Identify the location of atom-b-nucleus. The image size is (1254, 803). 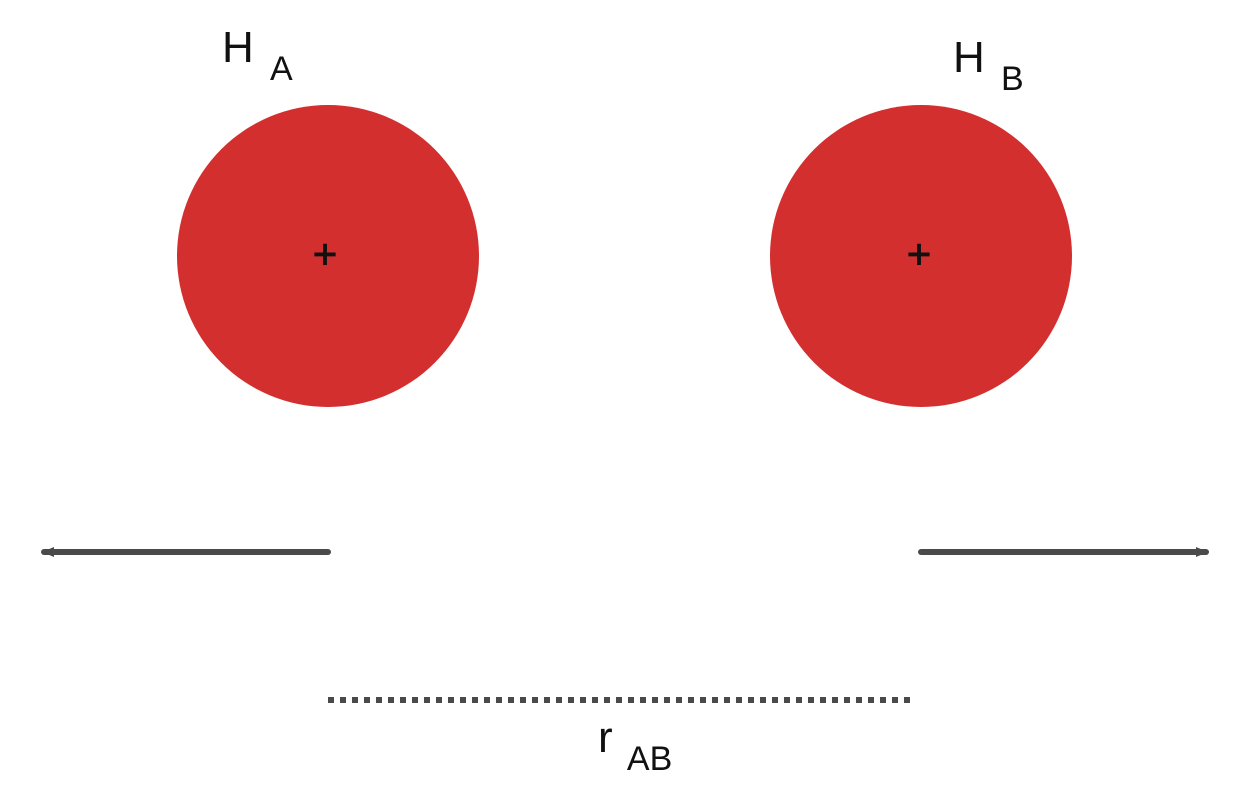
(921, 256).